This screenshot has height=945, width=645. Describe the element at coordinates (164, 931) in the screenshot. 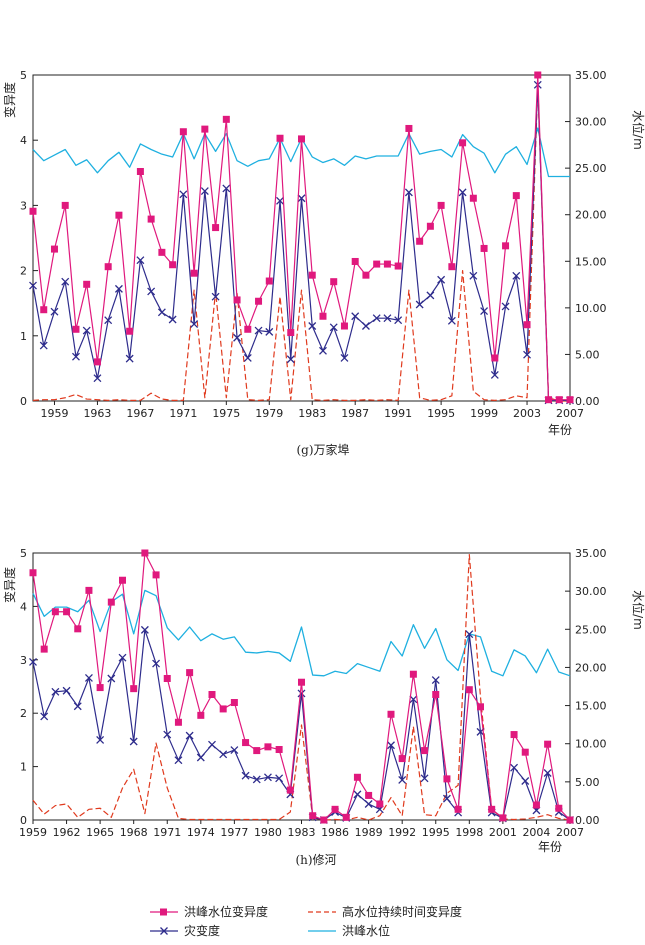

I see `legend-marker-x` at that location.